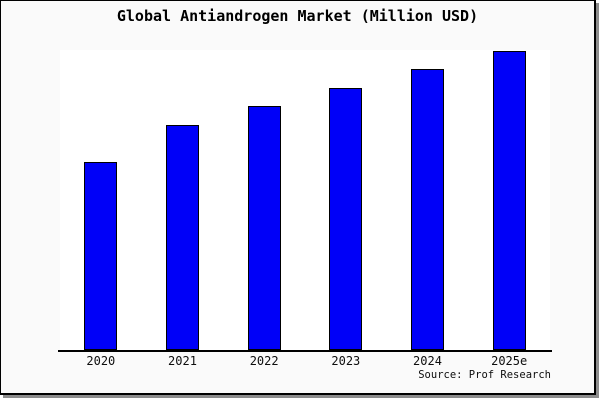 The width and height of the screenshot is (600, 400). What do you see at coordinates (297, 16) in the screenshot?
I see `chart-title: Global Antiandrogen Market (Million USD)` at bounding box center [297, 16].